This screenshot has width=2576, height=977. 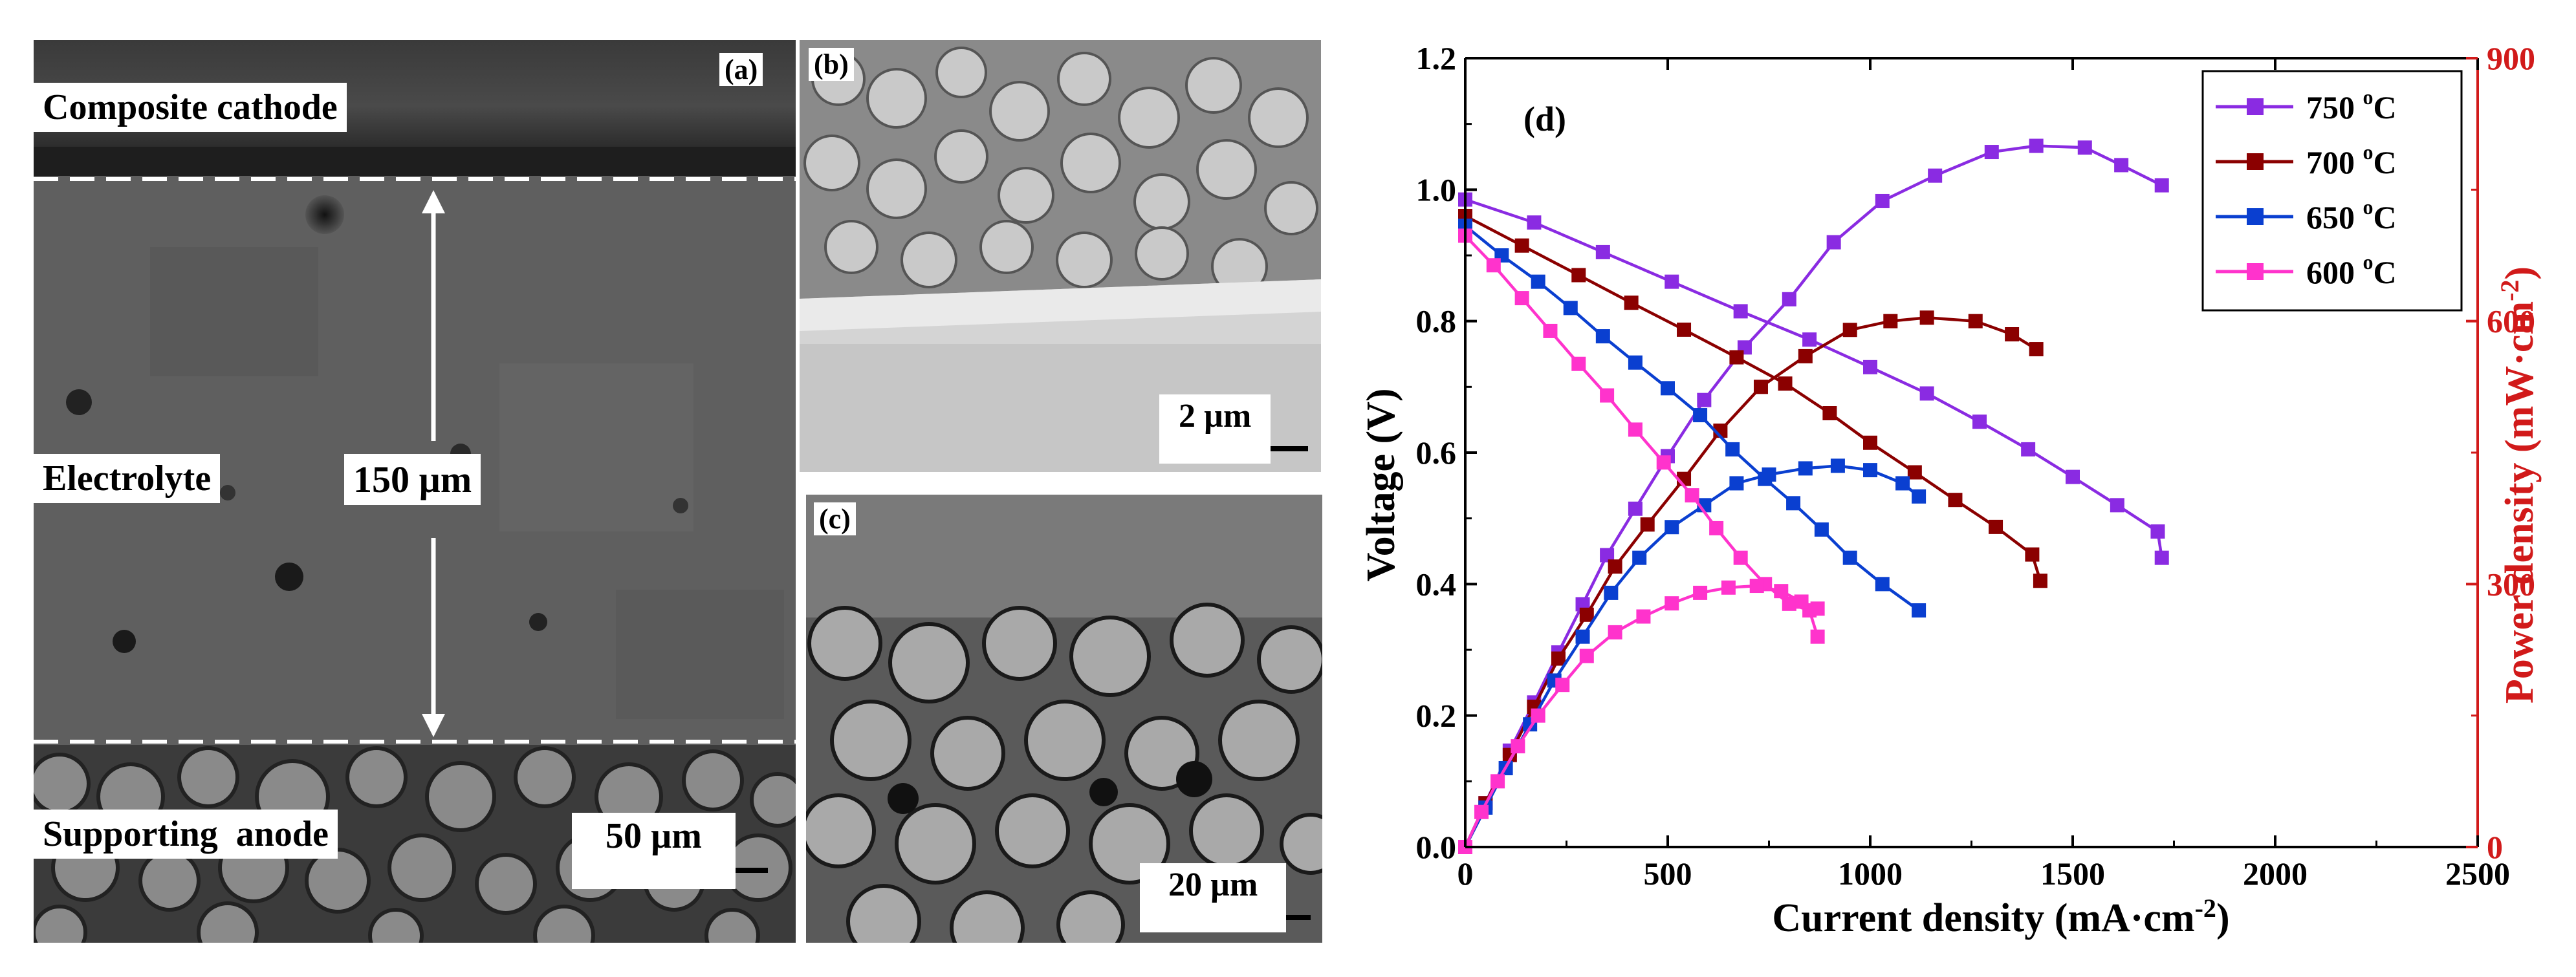 I want to click on panel-a-tag: (a), so click(x=741, y=69).